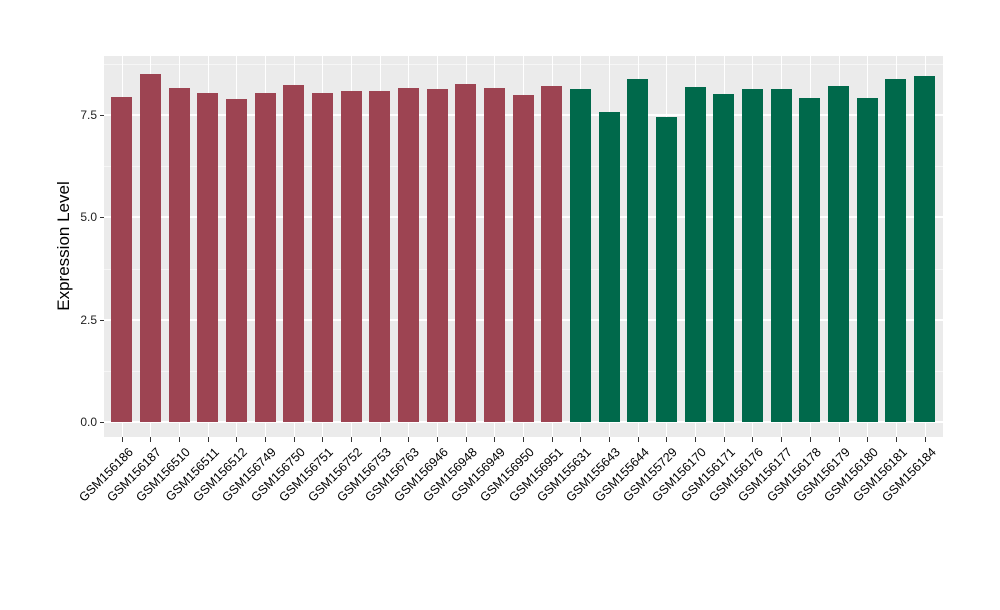 This screenshot has height=610, width=1000. I want to click on bar-GSM156951, so click(552, 253).